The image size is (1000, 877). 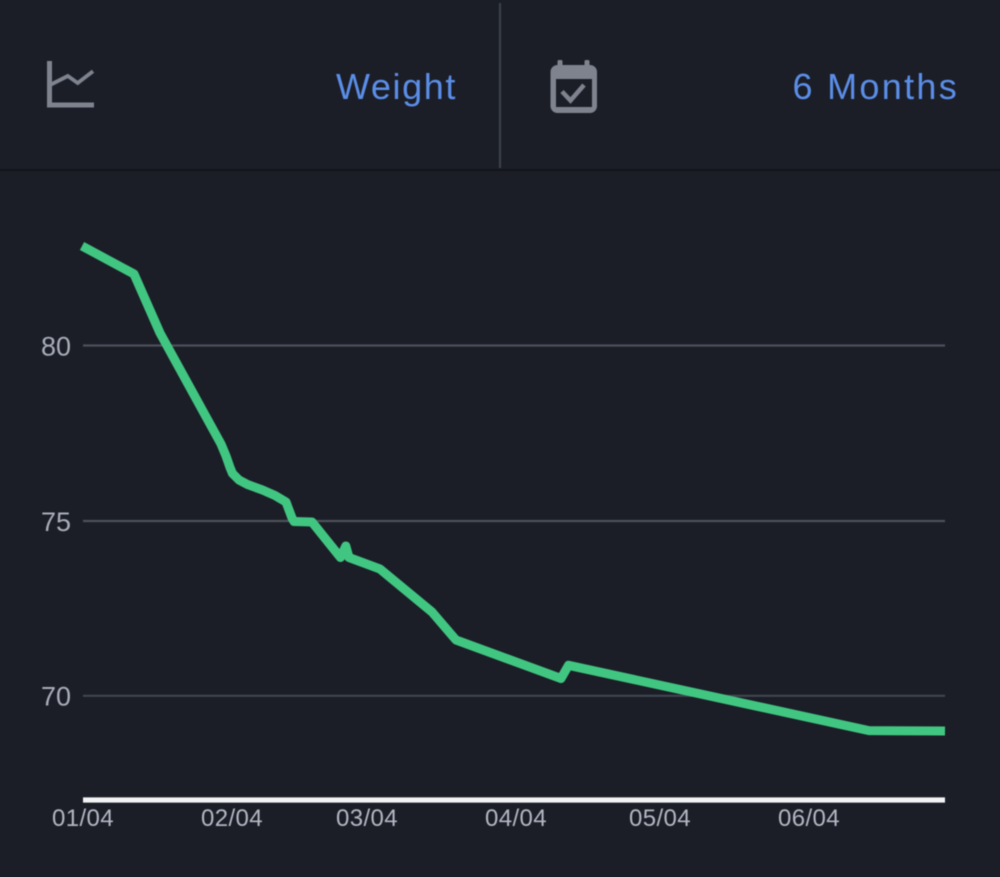 I want to click on svg-text: 03/04, so click(x=367, y=818).